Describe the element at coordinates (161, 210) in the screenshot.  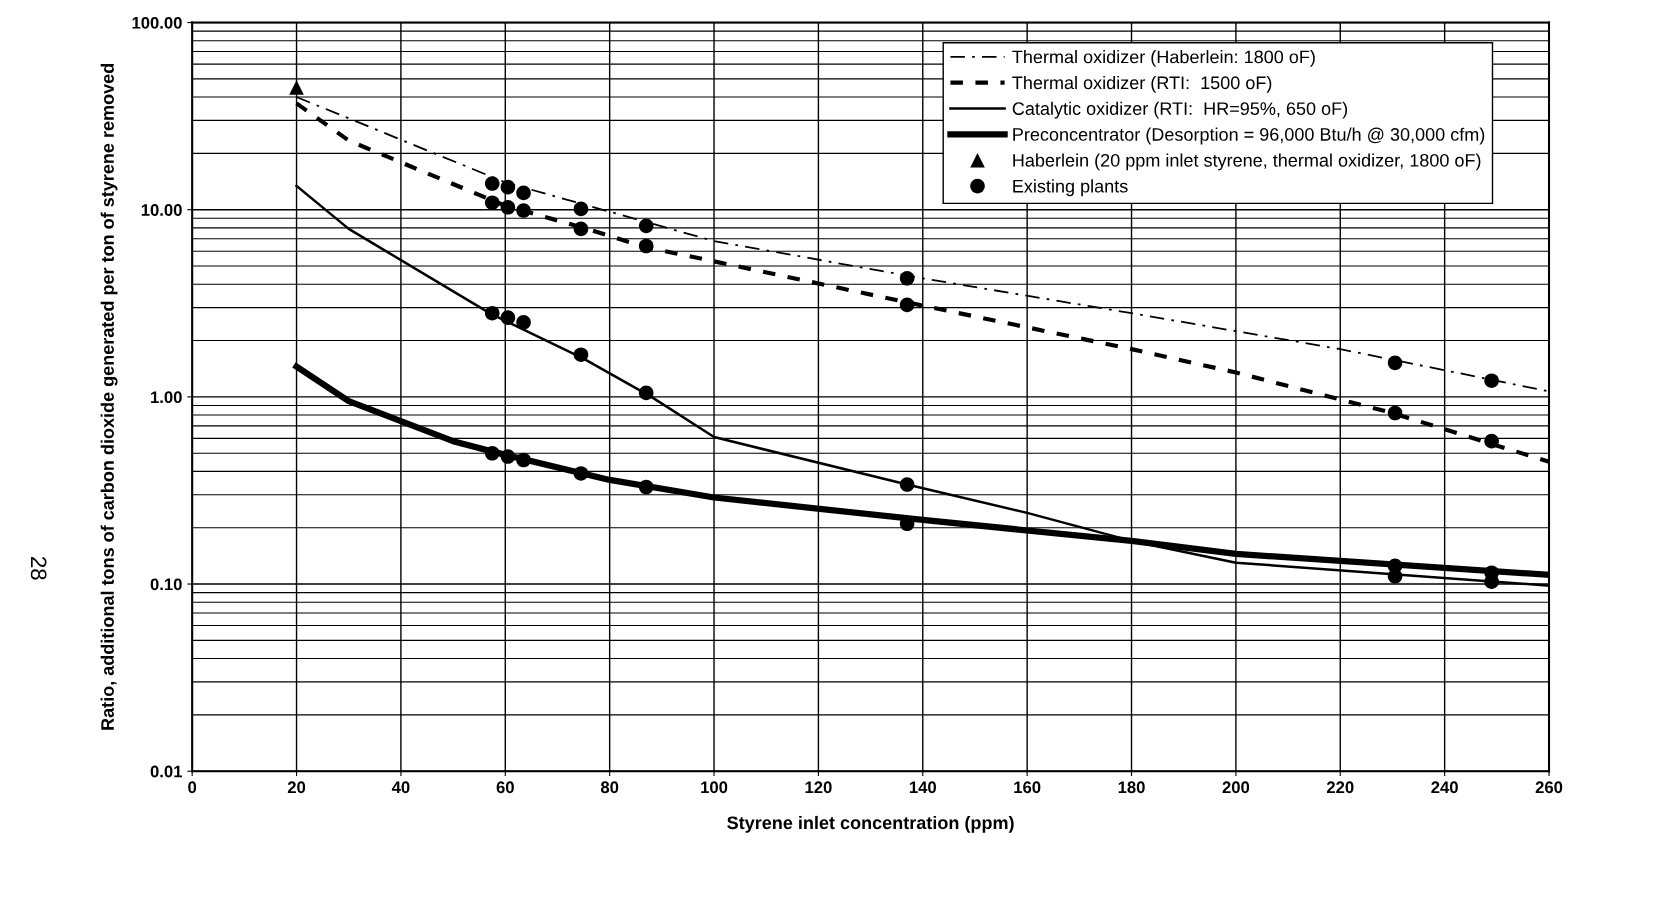
I see `y-tick-label: 10.00` at that location.